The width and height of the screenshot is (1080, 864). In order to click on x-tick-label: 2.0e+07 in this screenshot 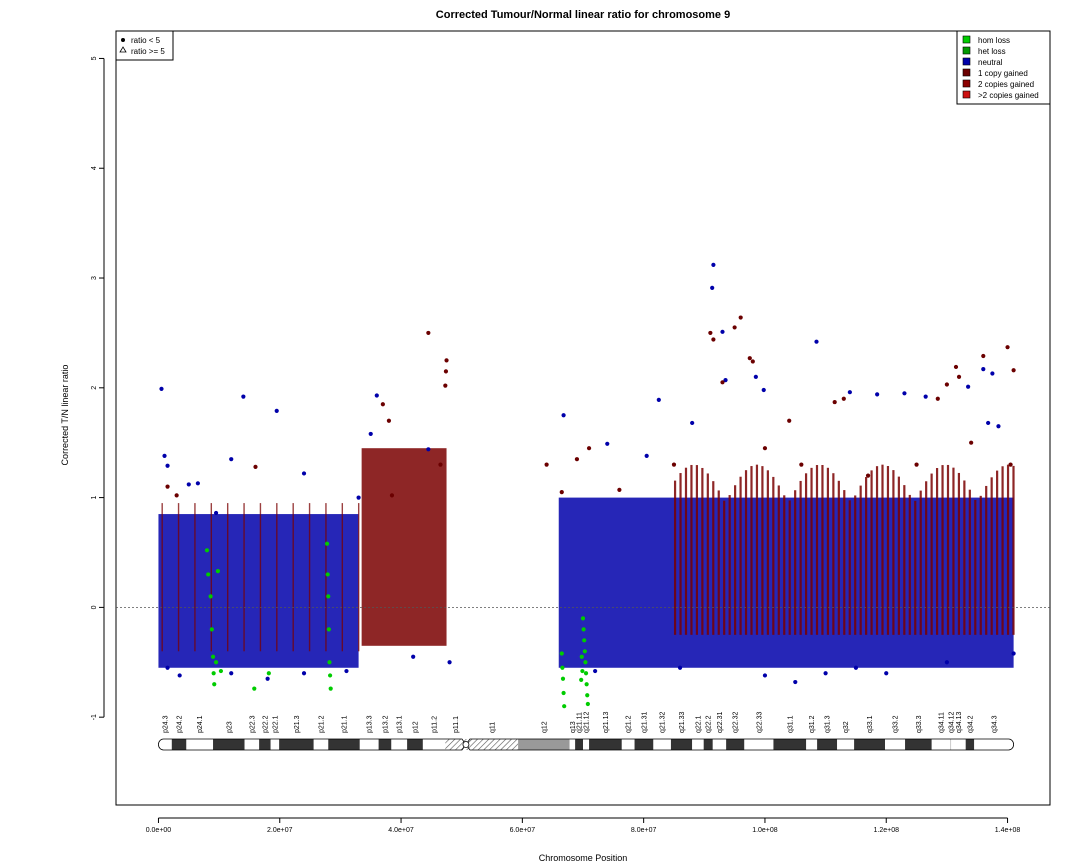, I will do `click(280, 830)`.